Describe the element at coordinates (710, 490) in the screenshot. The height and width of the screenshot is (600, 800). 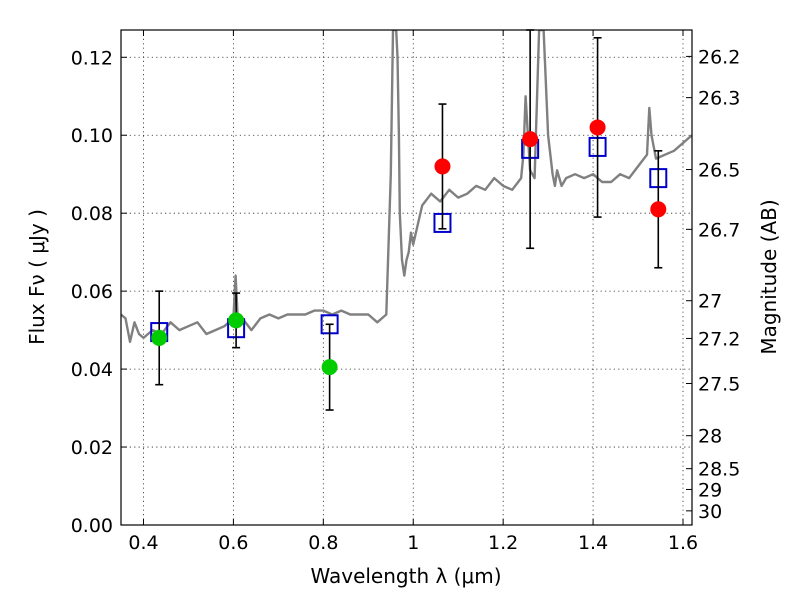
I see `mag-tick-label: 29` at that location.